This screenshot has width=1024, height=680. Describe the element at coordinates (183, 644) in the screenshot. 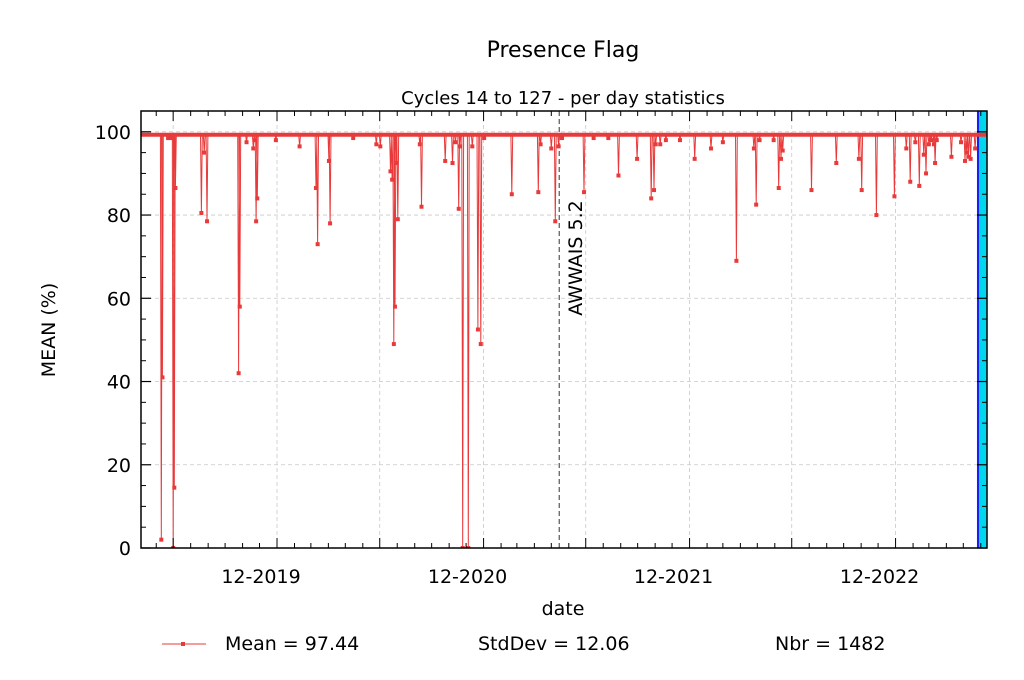

I see `legend-mean-marker` at that location.